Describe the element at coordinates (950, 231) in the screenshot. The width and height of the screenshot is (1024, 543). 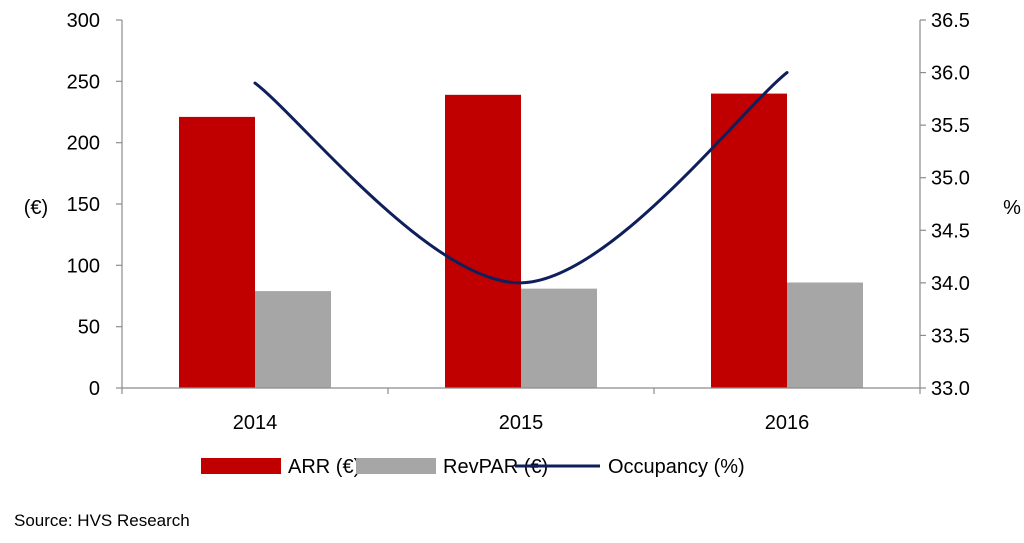
I see `right-tick-label: 34.5` at that location.